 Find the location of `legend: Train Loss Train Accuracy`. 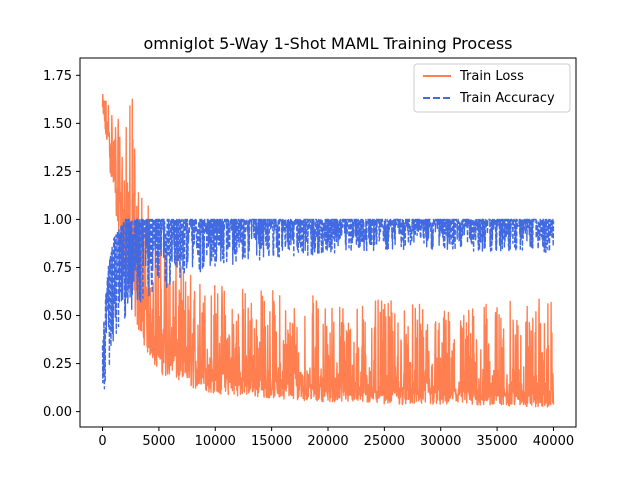

legend: Train Loss Train Accuracy is located at coordinates (492, 88).